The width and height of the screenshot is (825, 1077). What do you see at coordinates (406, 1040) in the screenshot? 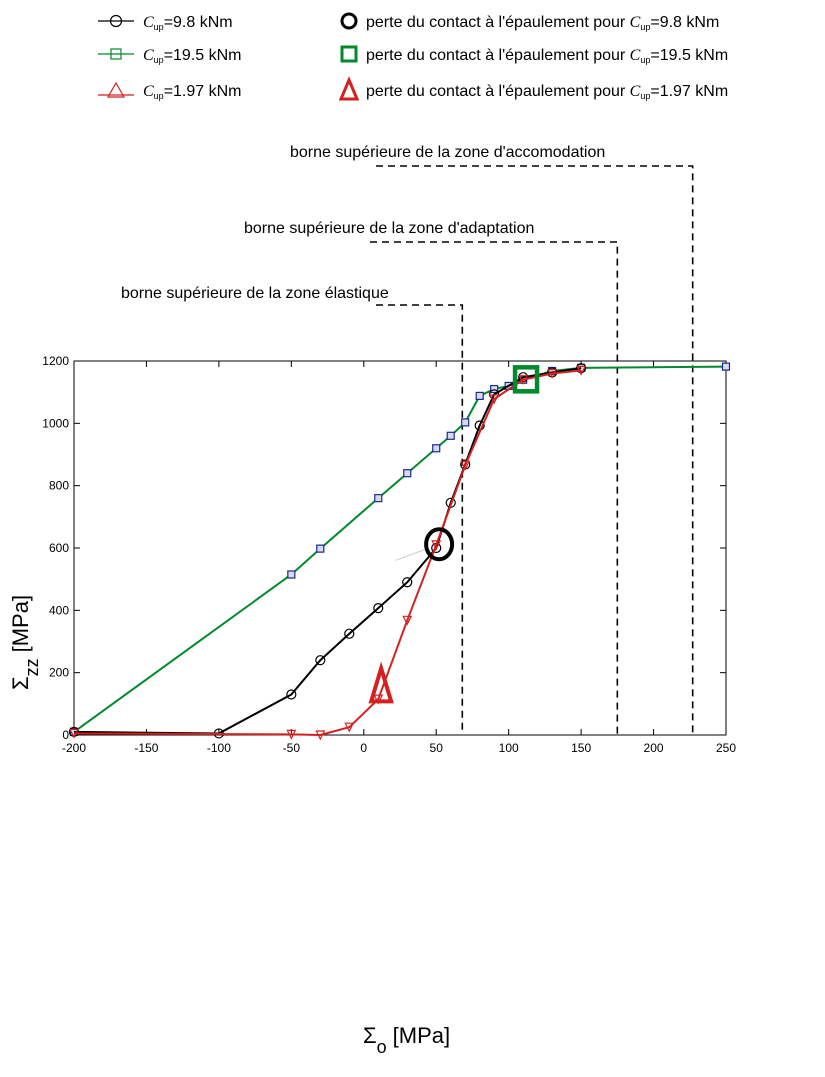
I see `x-axis-label: Σo [MPa]` at bounding box center [406, 1040].